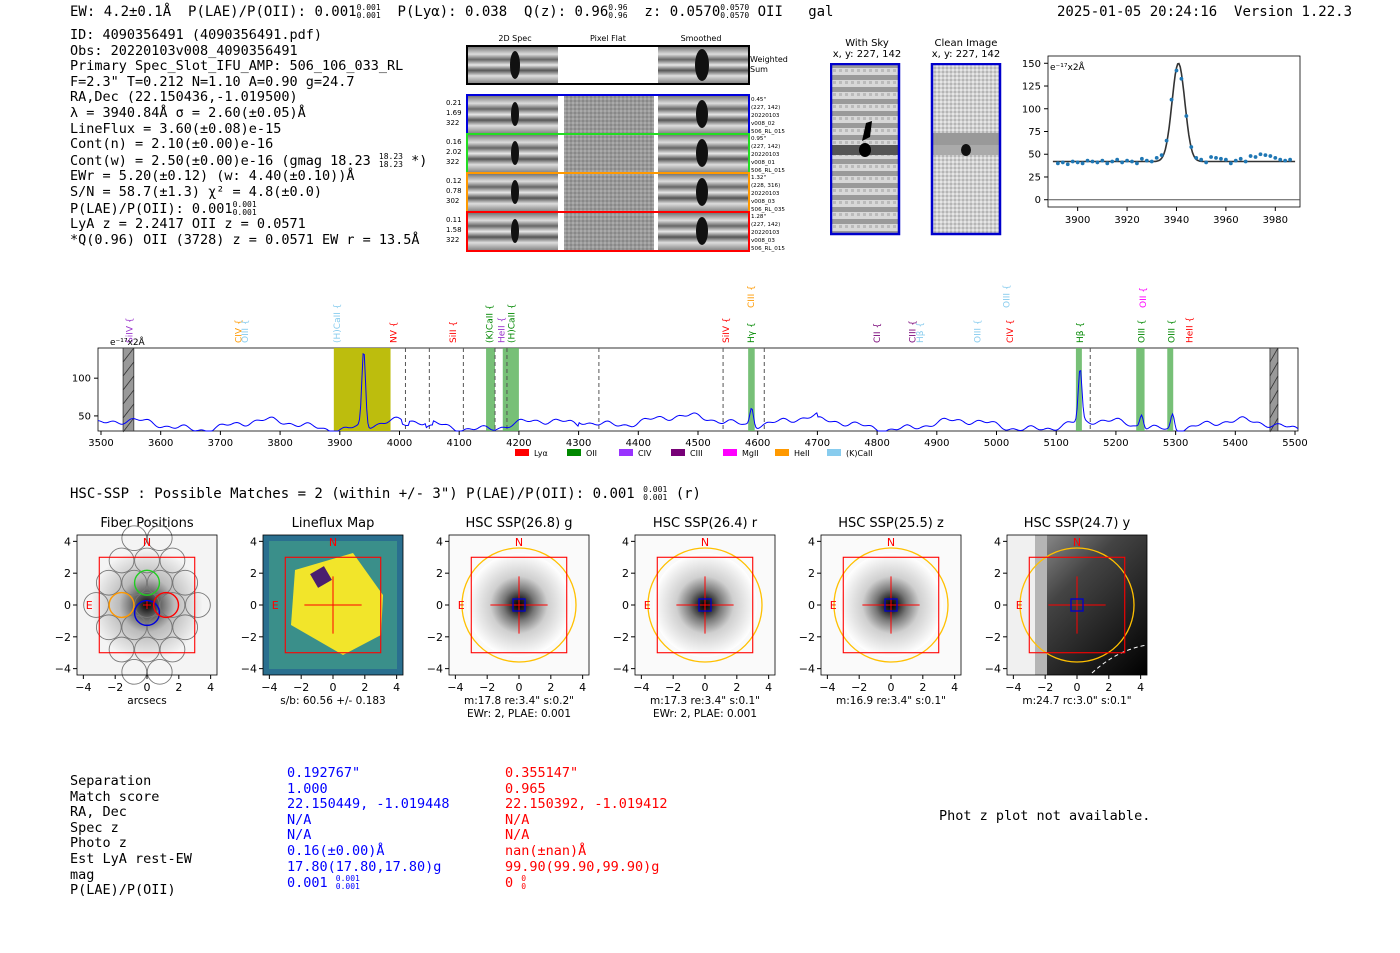 The image size is (1400, 953). What do you see at coordinates (368, 15) in the screenshot?
I see `header-plae-sub: 0.001` at bounding box center [368, 15].